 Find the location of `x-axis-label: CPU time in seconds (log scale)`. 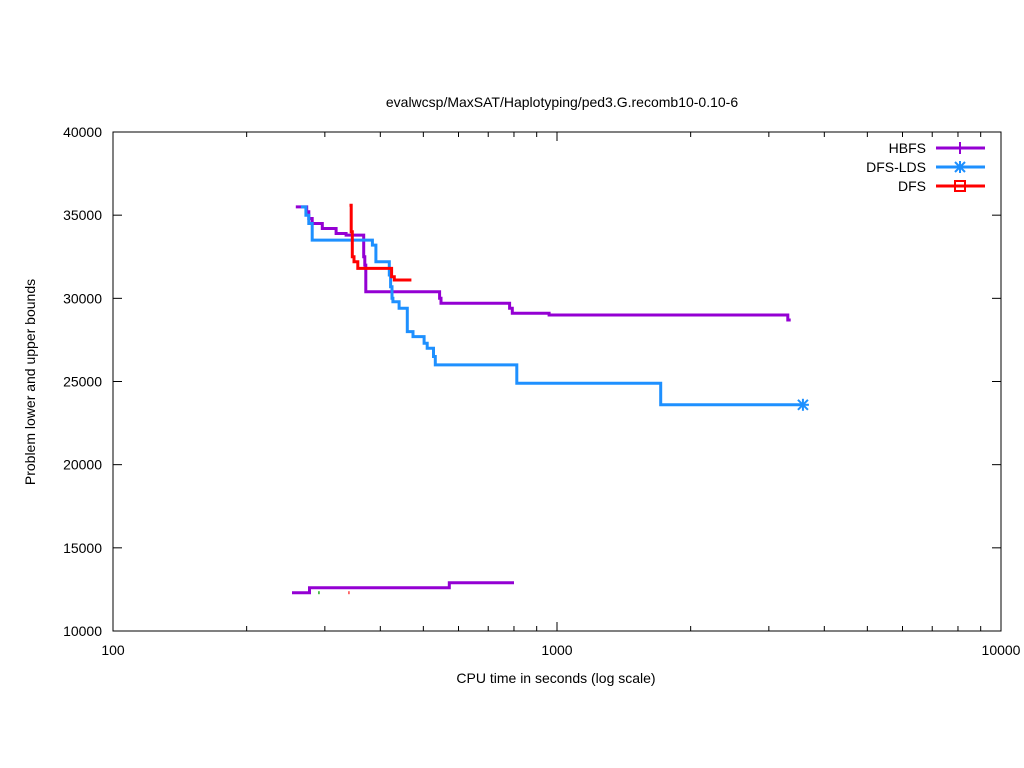

x-axis-label: CPU time in seconds (log scale) is located at coordinates (555, 678).